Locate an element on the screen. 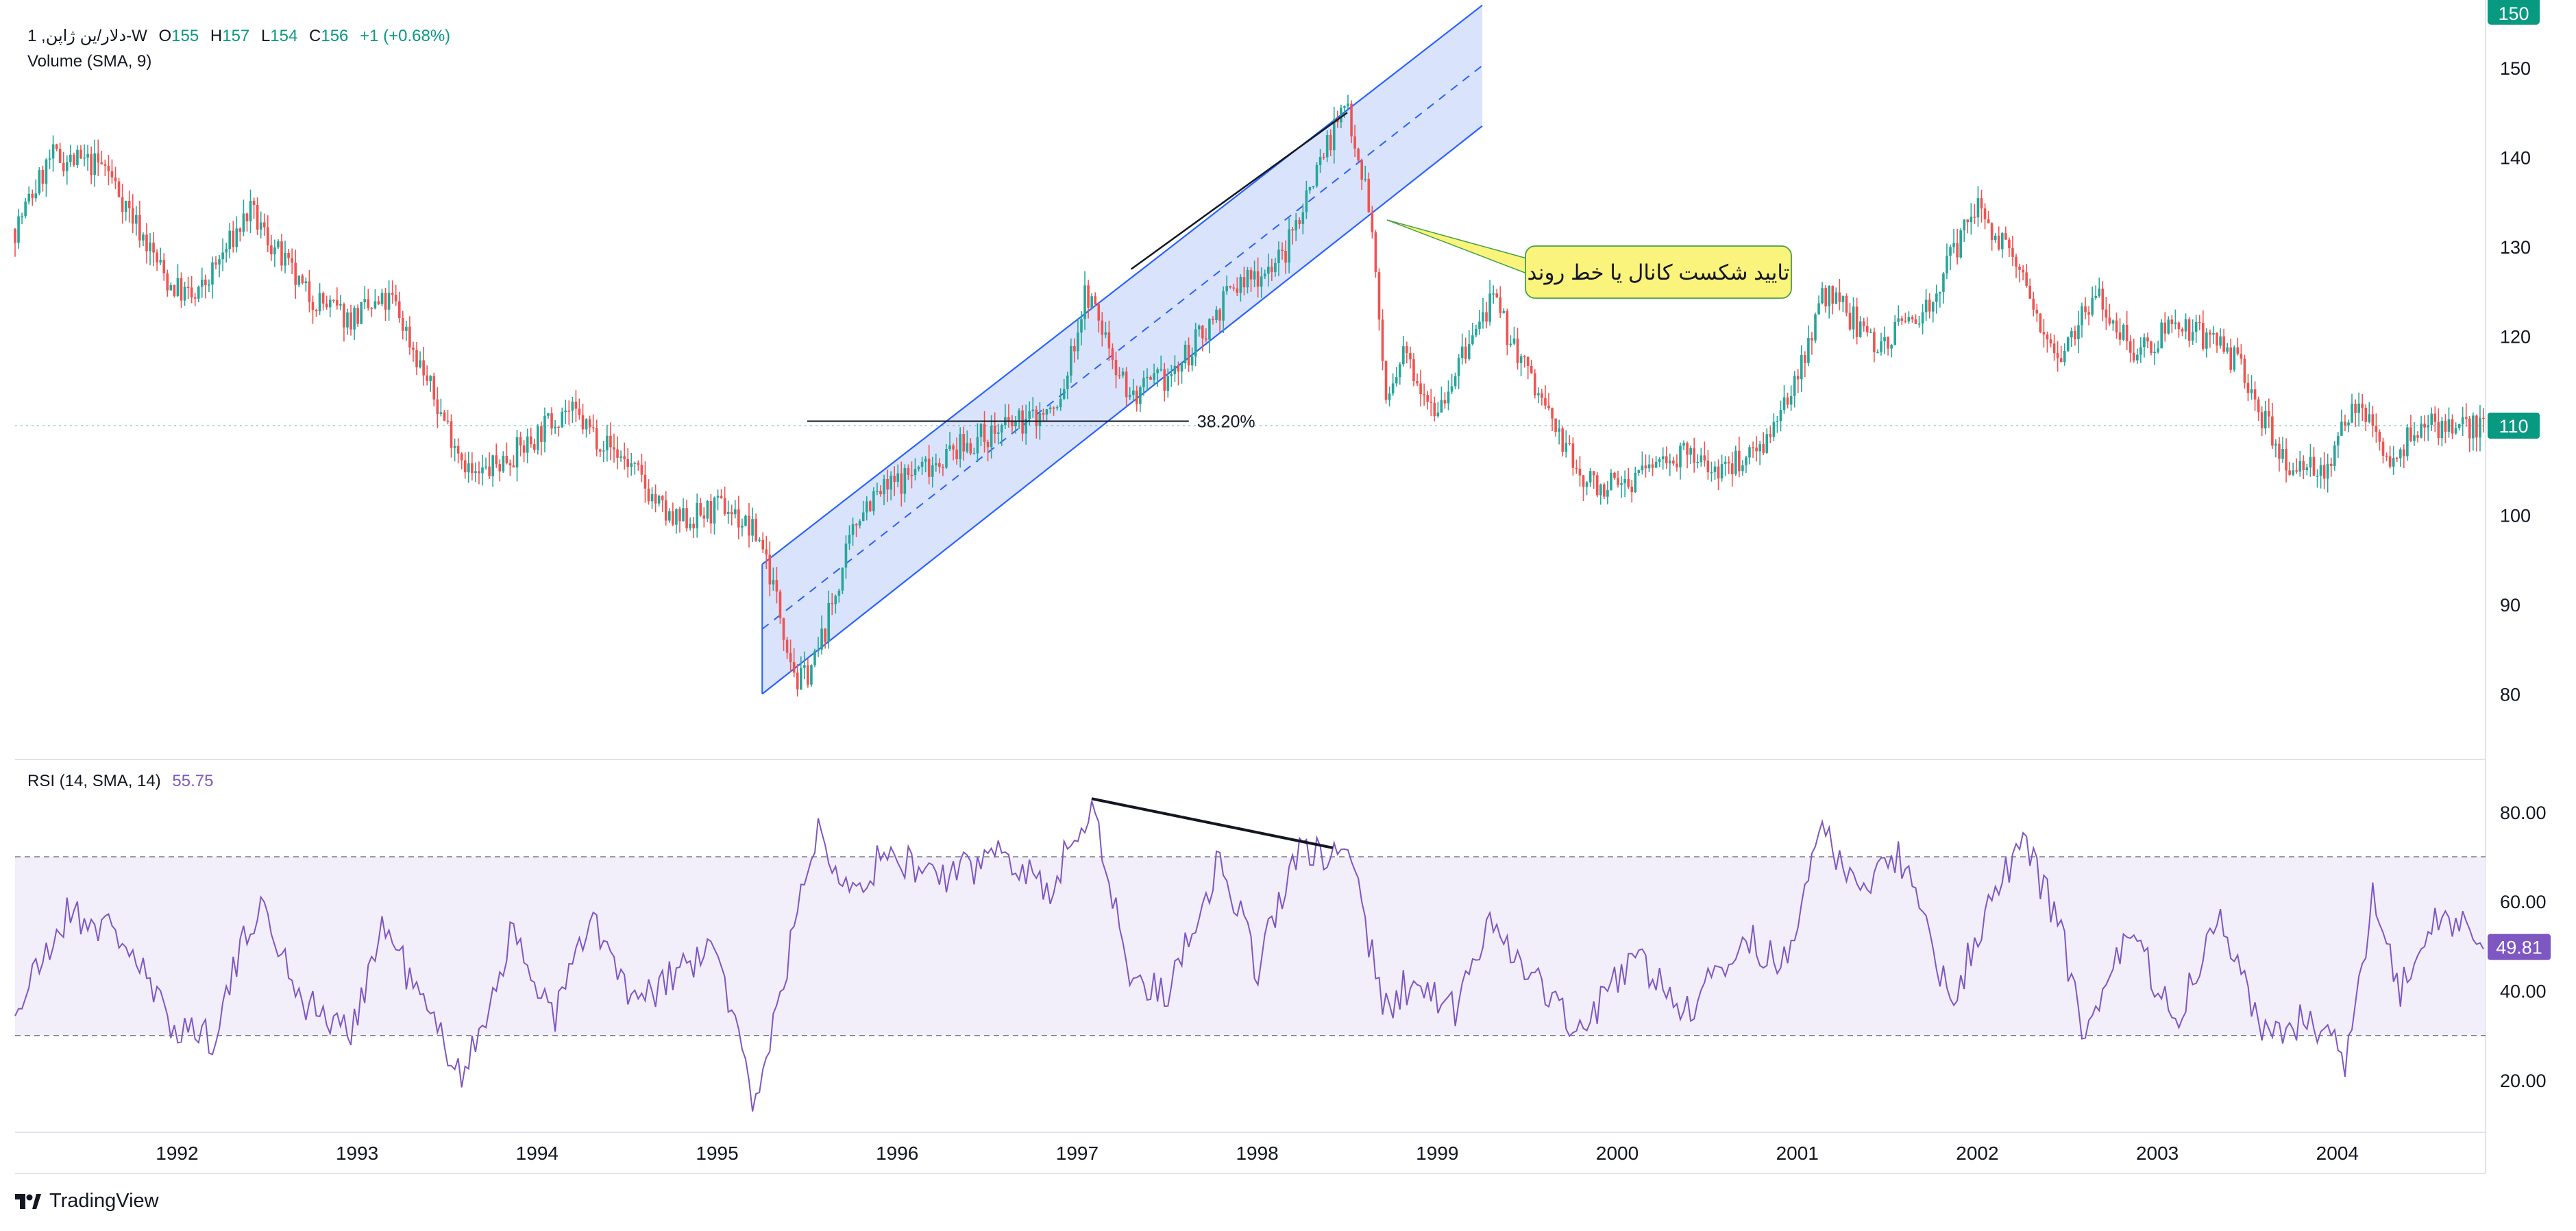 The width and height of the screenshot is (2576, 1231). fib-retracement: 38.20% is located at coordinates (1031, 421).